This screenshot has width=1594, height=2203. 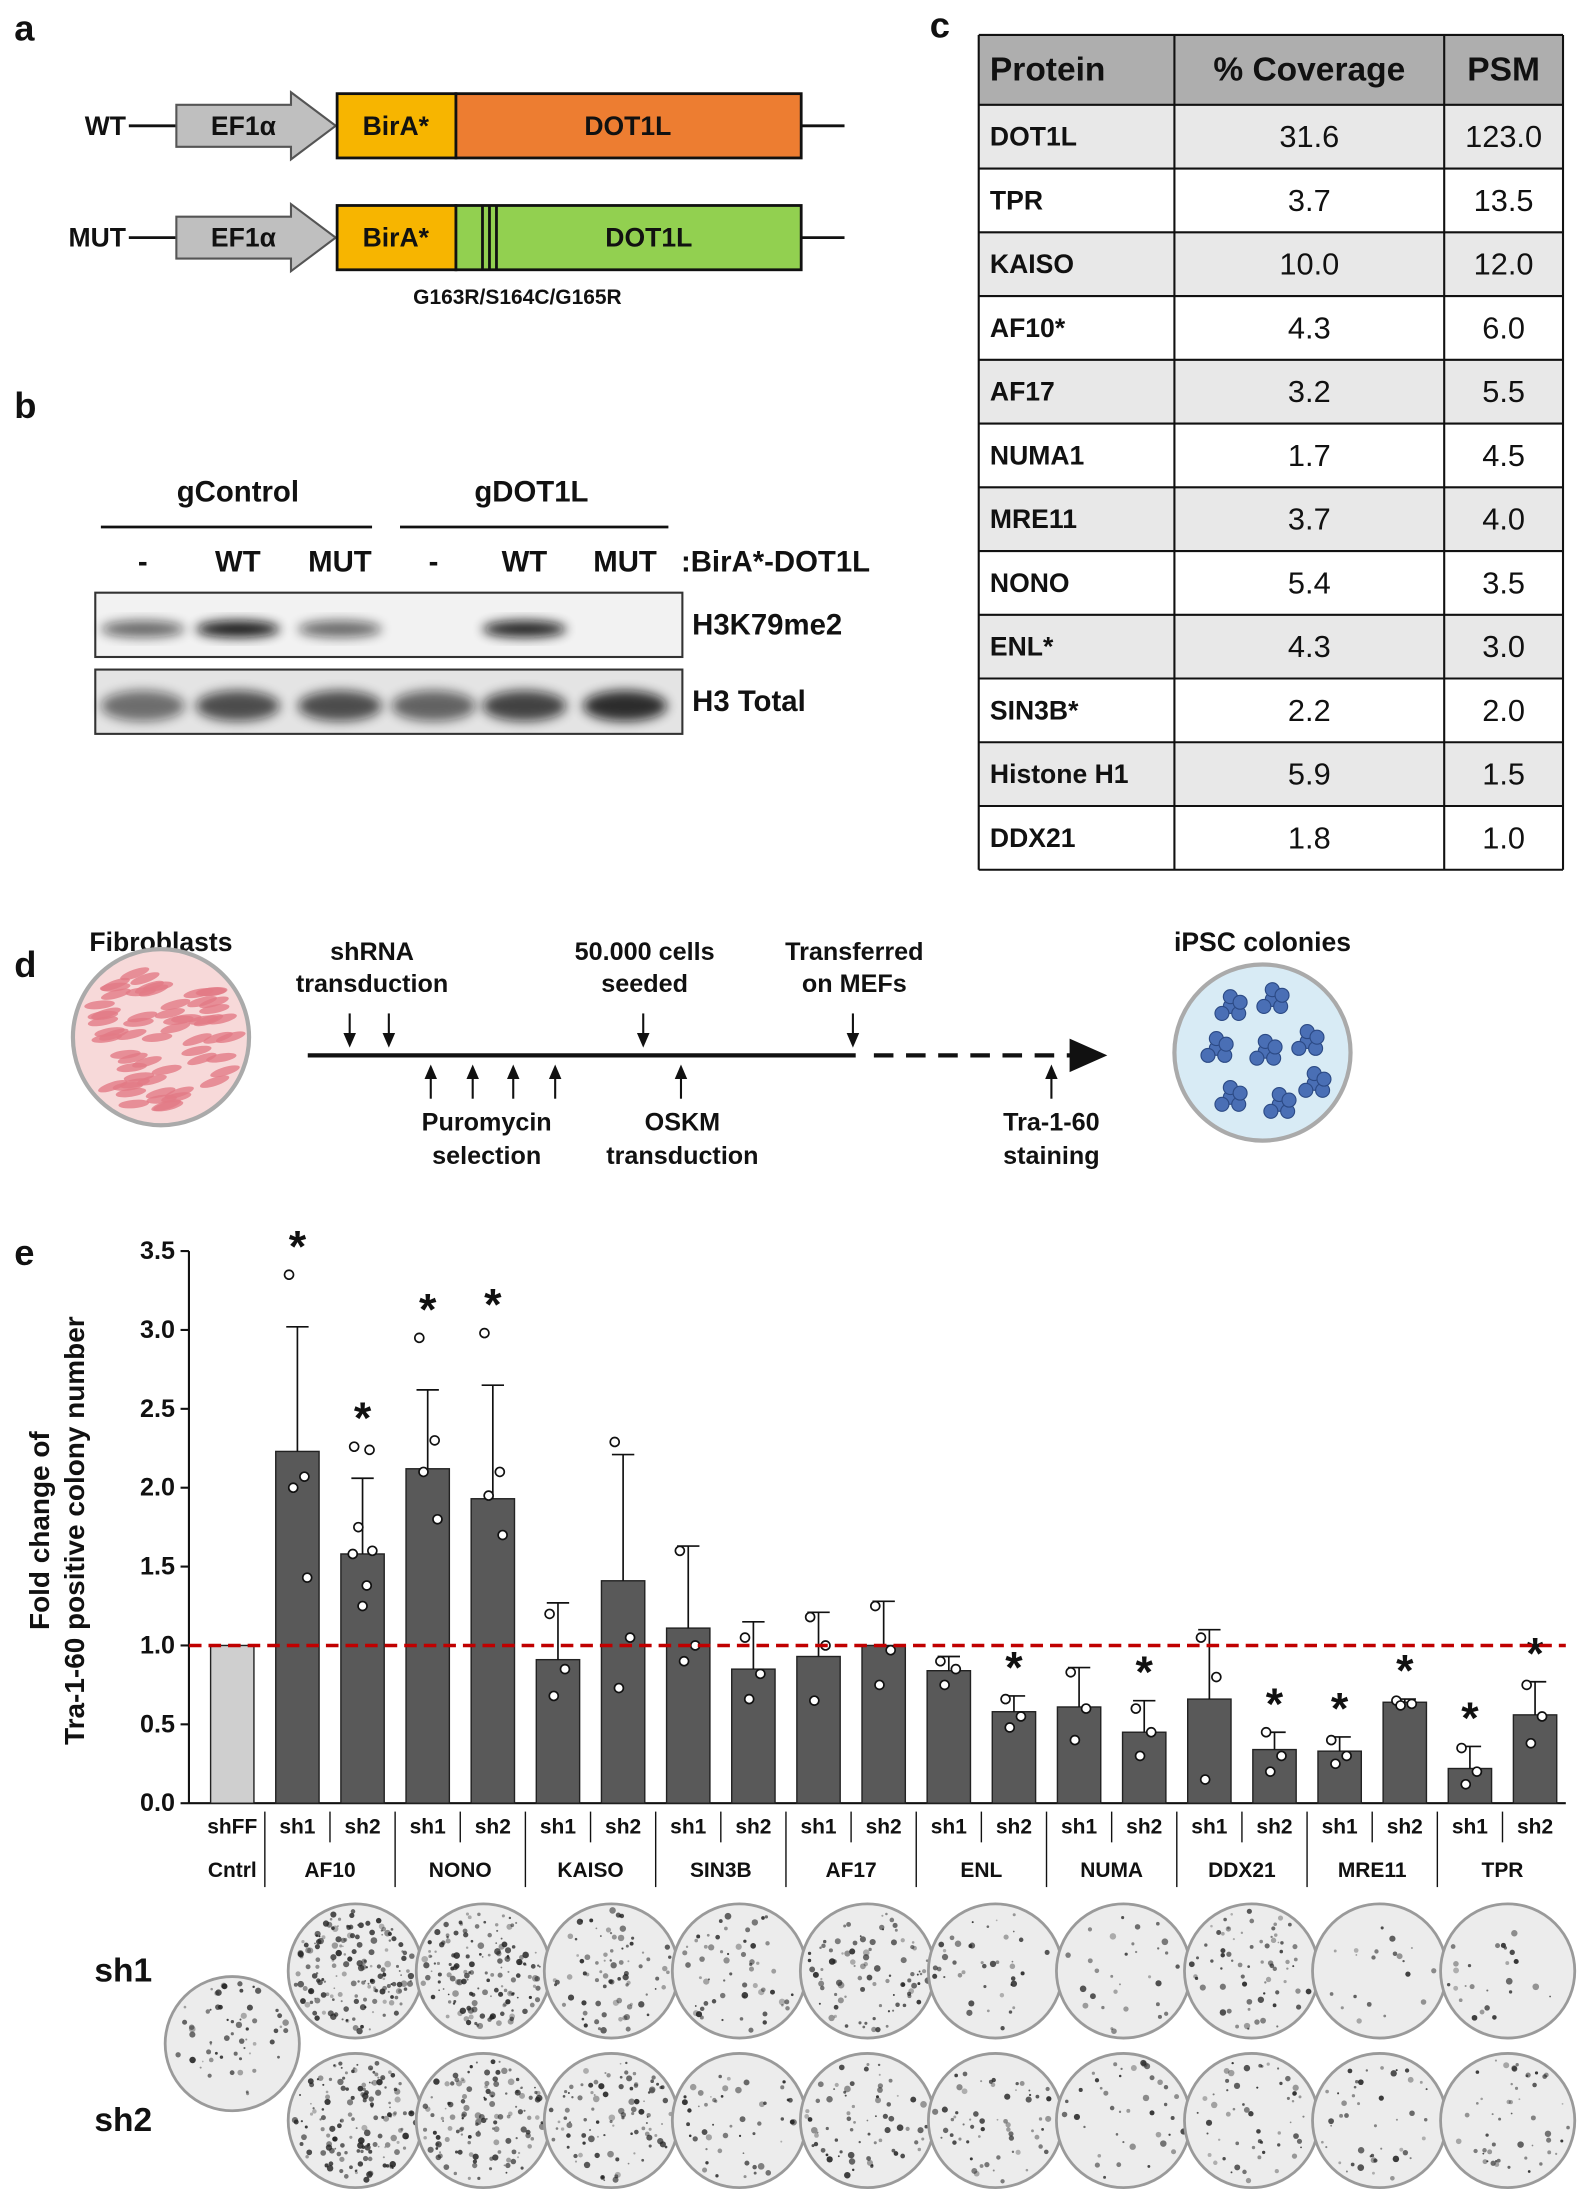 I want to click on mutation-label: G163R/S164C/G165R, so click(x=517, y=297).